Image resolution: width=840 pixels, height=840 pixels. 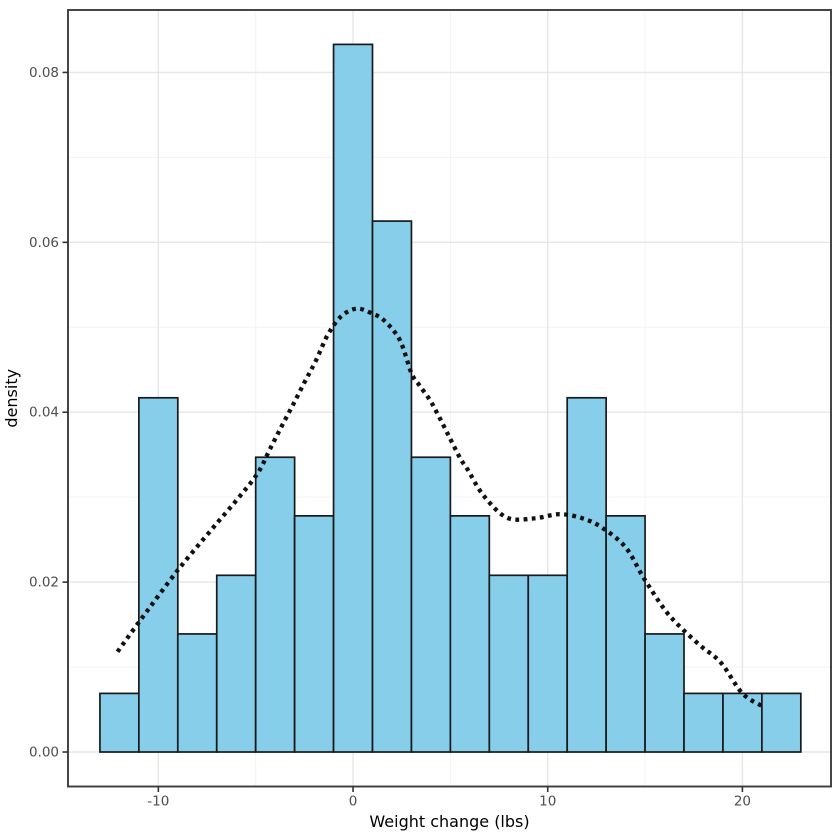 I want to click on y-axis-title: density, so click(x=11, y=398).